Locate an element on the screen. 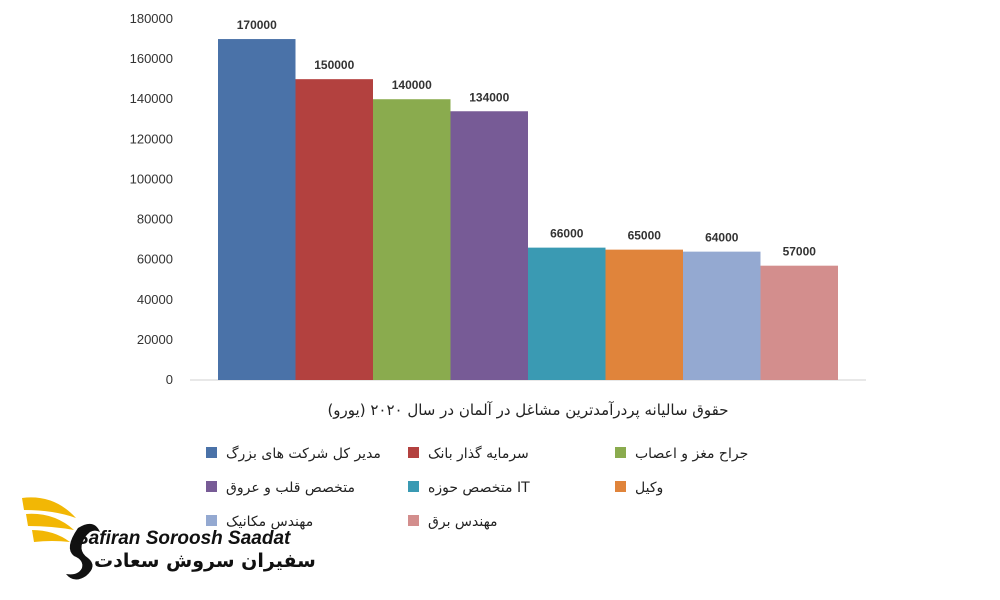 This screenshot has width=1000, height=600. bar-value-label: 65000 is located at coordinates (645, 236).